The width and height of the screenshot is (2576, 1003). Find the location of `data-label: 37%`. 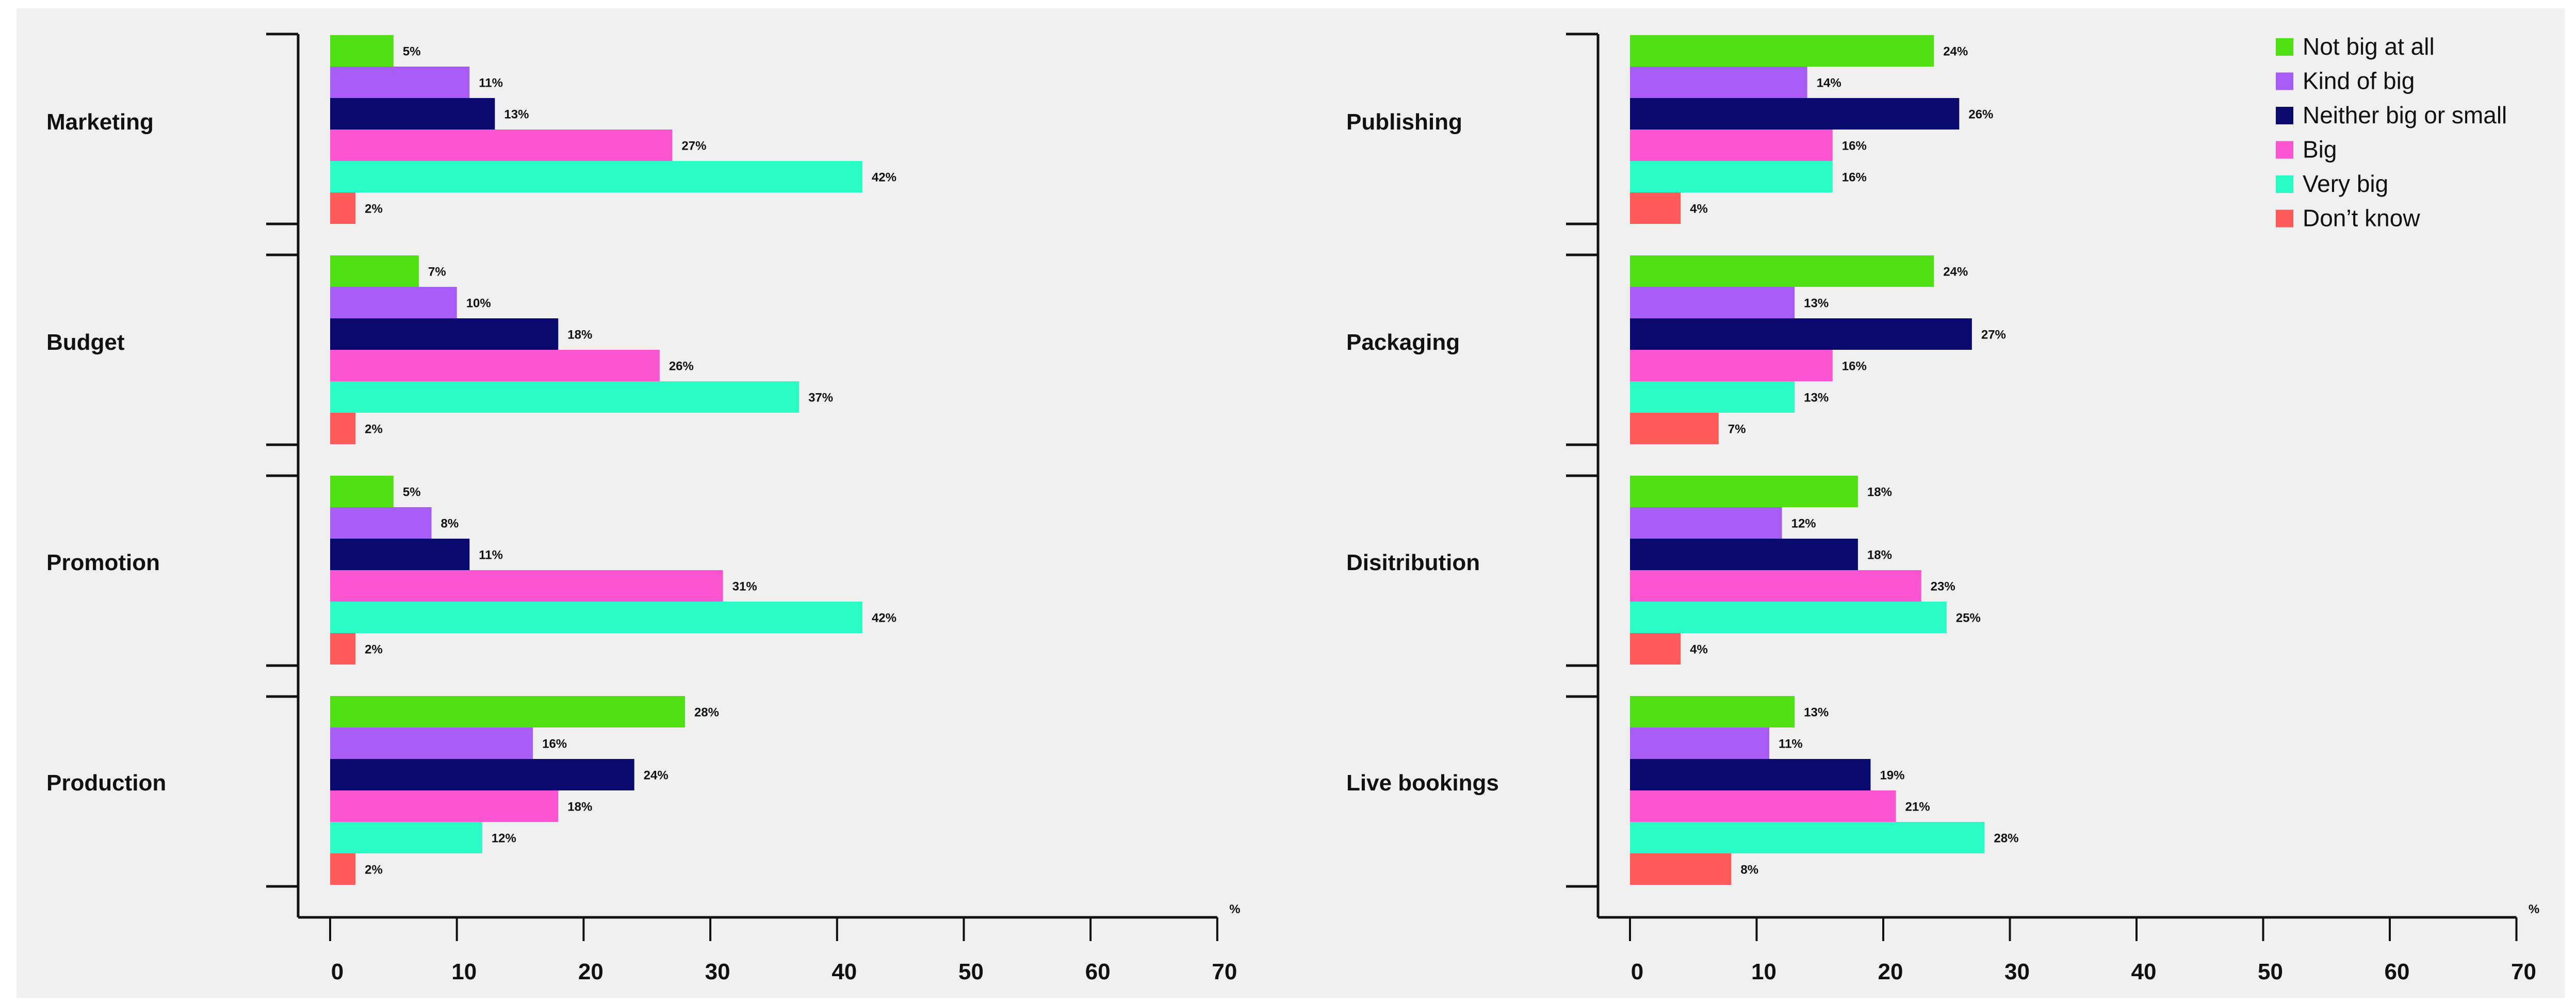

data-label: 37% is located at coordinates (821, 398).